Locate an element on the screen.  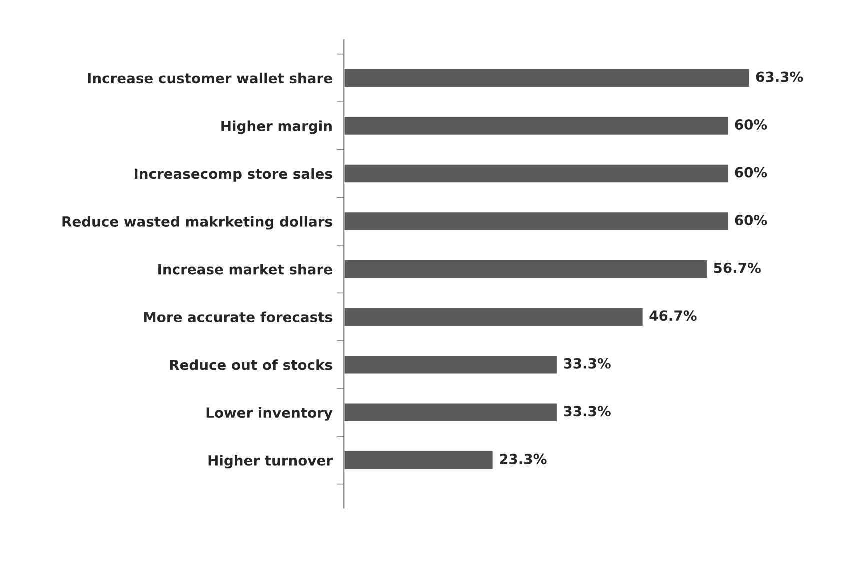
y-tick-label: Increase market share is located at coordinates (245, 269).